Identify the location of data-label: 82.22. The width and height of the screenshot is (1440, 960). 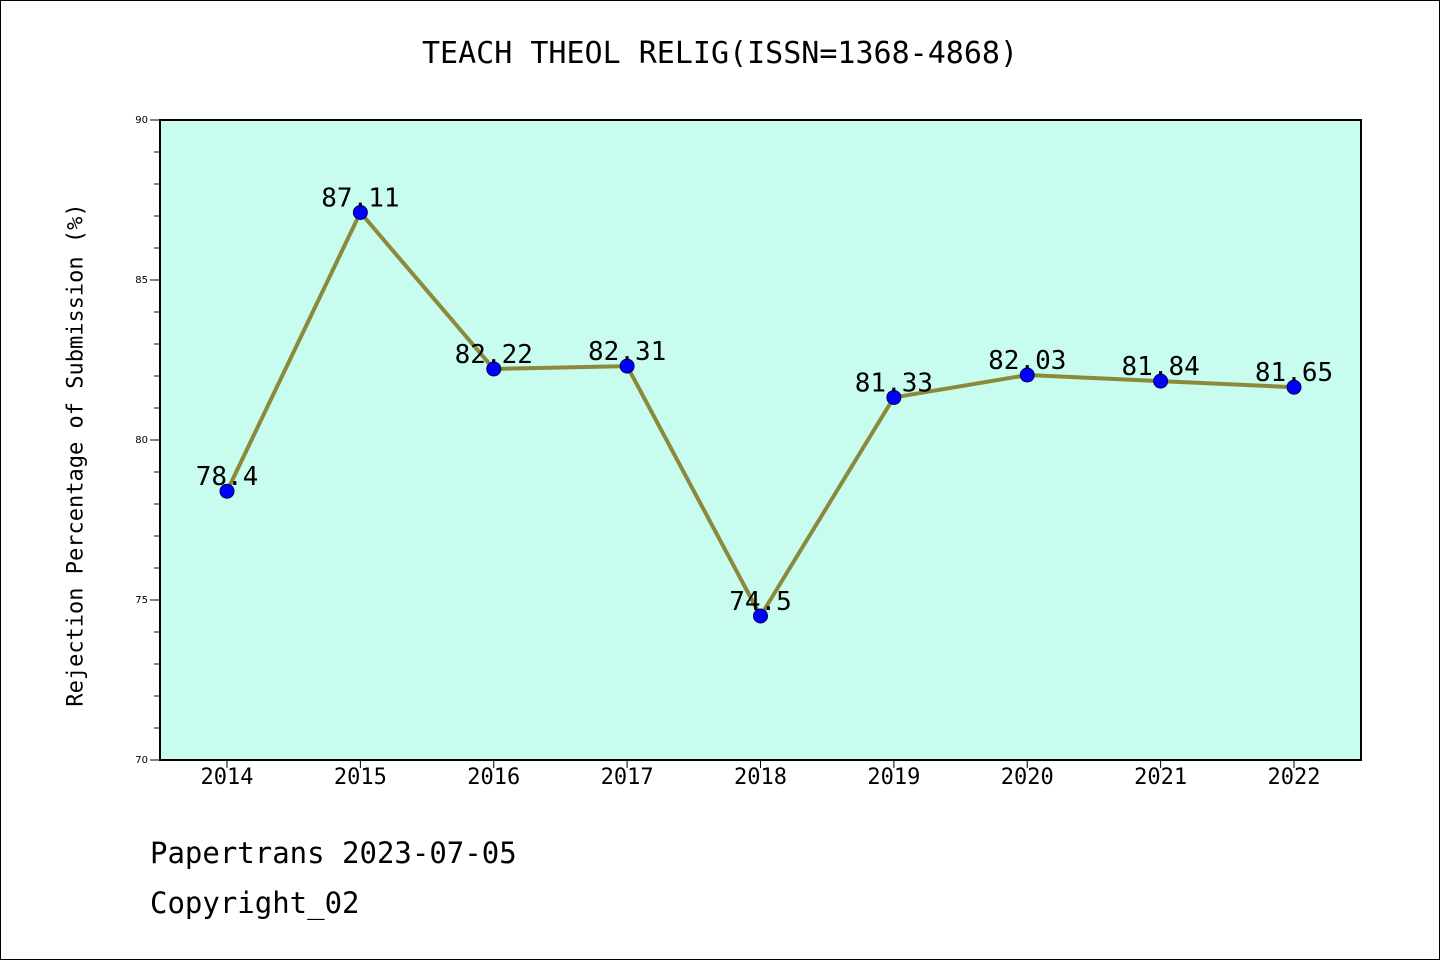
(494, 355).